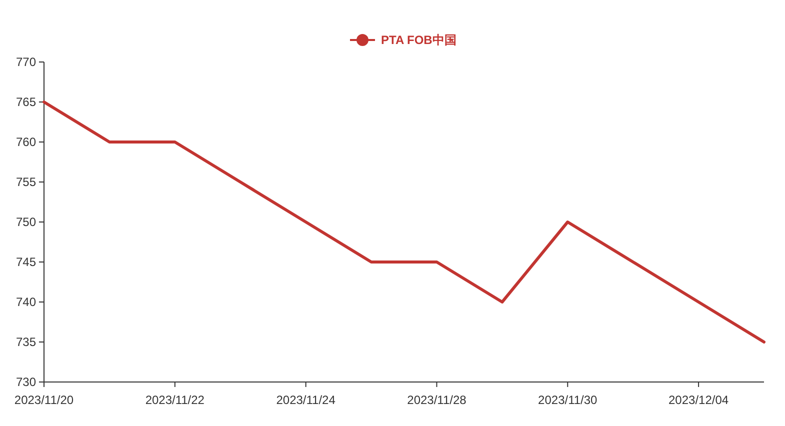 This screenshot has height=426, width=785. I want to click on y-tick-label: 760, so click(26, 142).